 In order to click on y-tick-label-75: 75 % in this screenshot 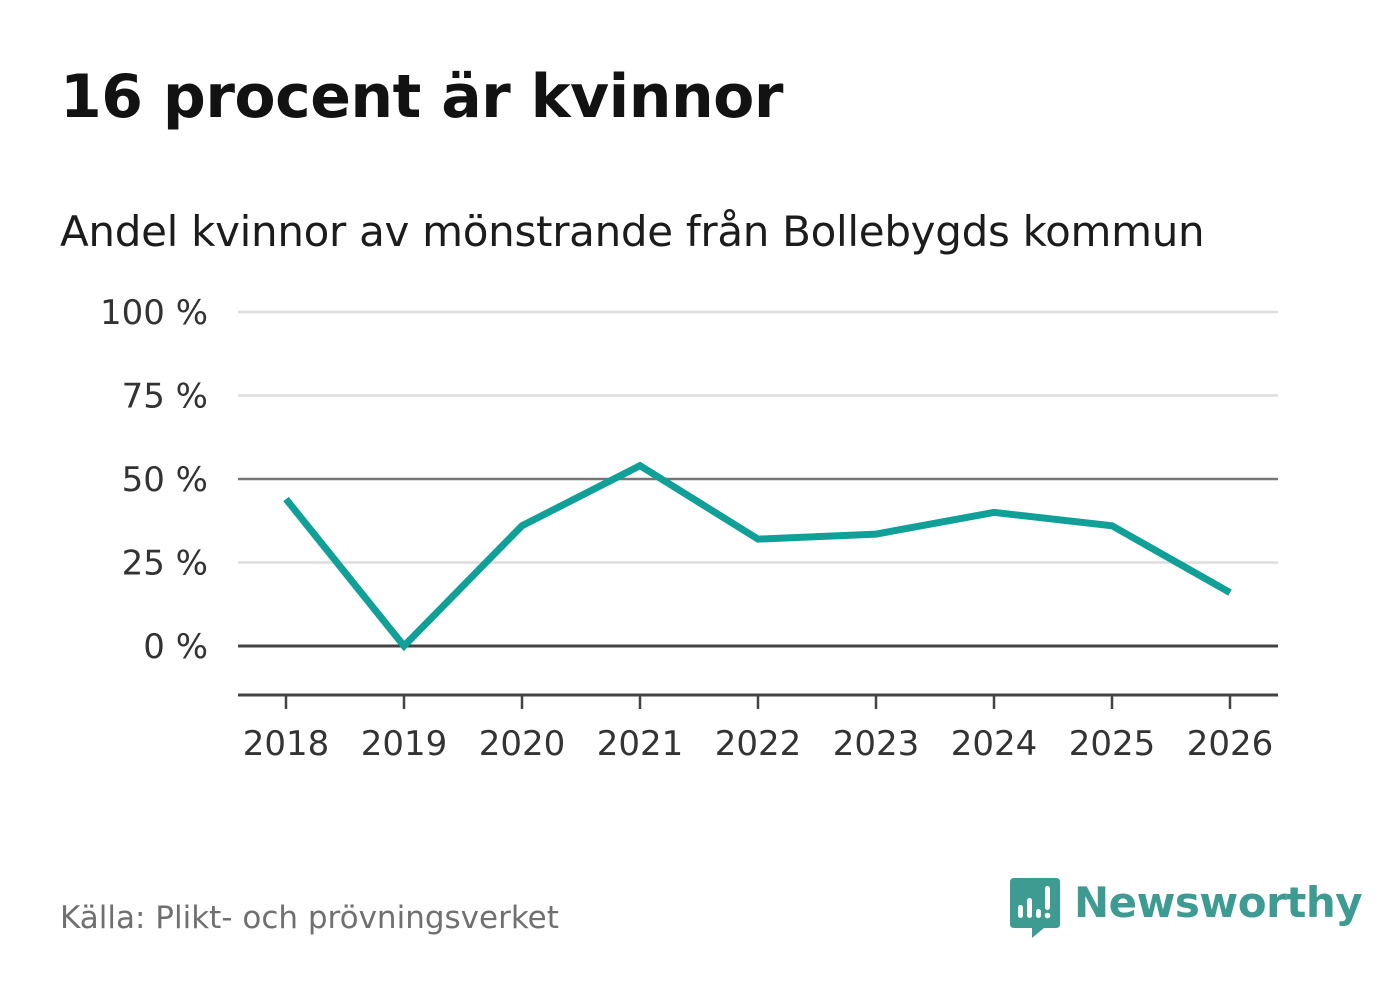, I will do `click(165, 397)`.